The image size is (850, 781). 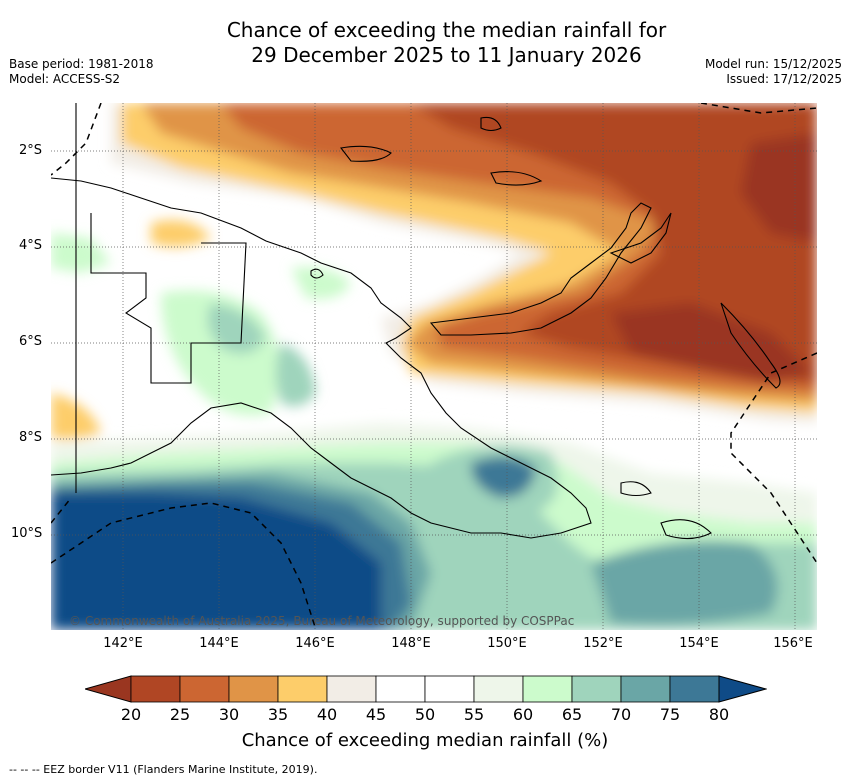 I want to click on lon-label-150e: 150°E, so click(x=507, y=643).